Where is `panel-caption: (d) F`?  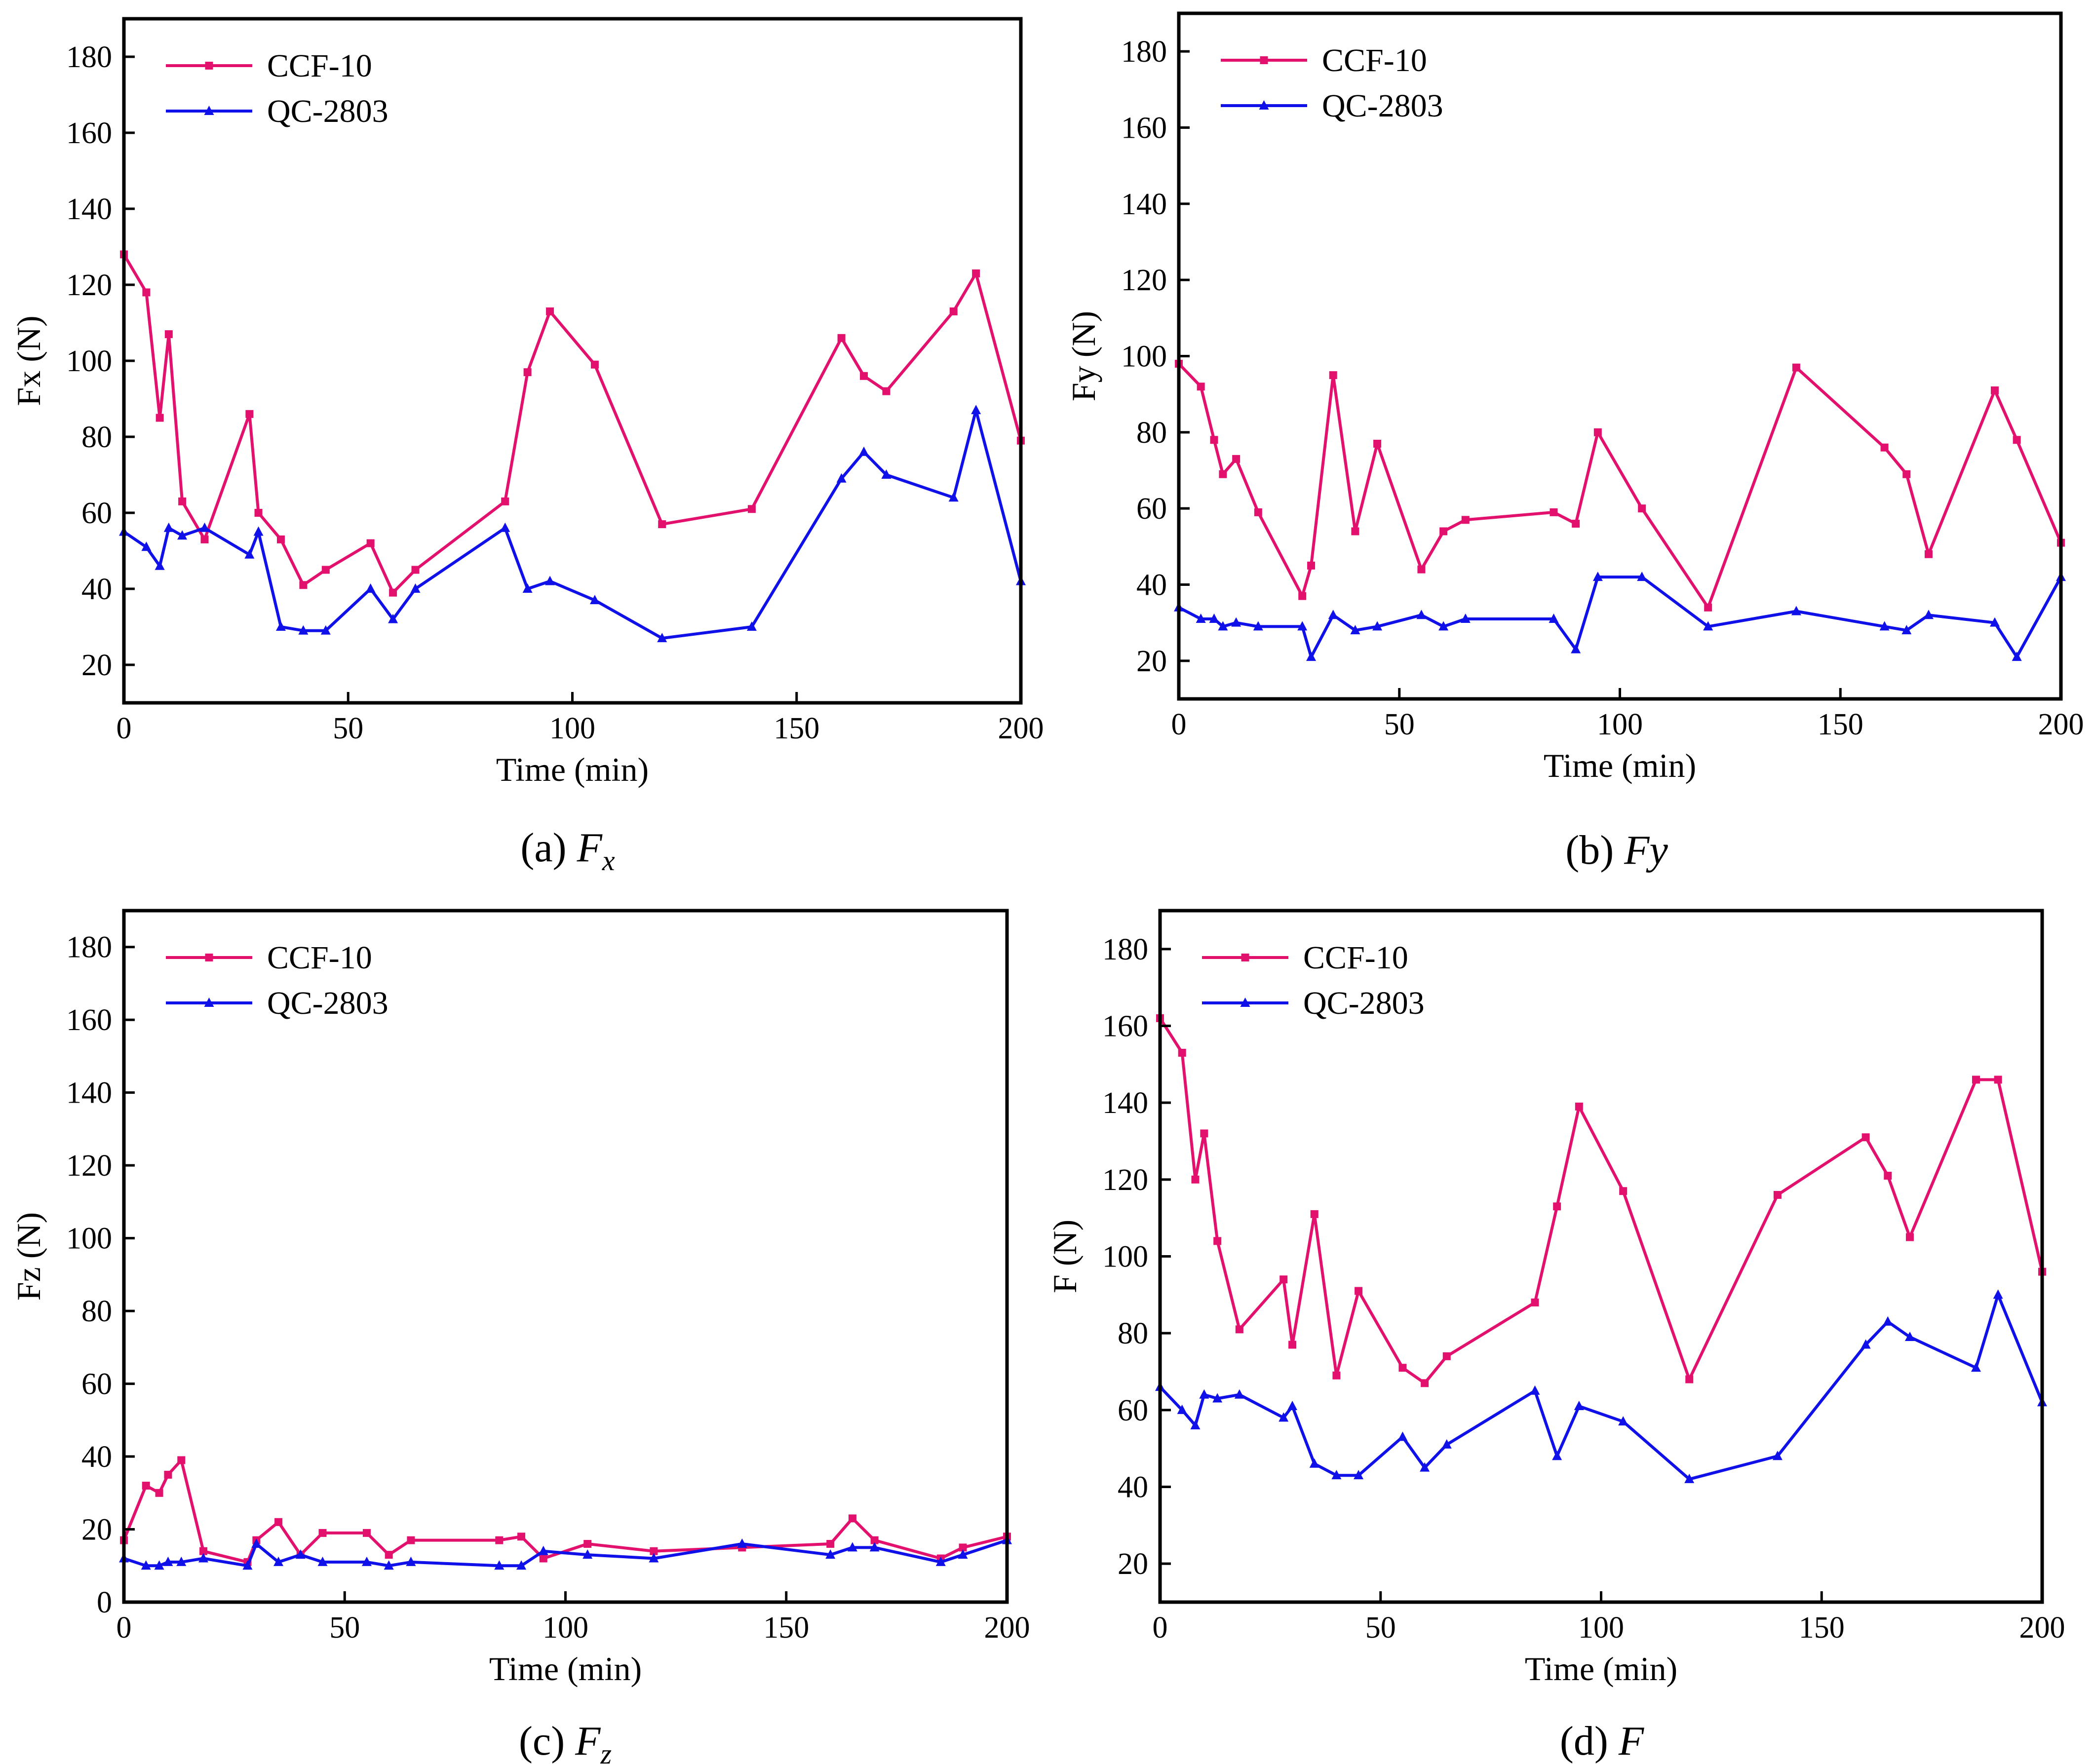
panel-caption: (d) F is located at coordinates (1603, 1741).